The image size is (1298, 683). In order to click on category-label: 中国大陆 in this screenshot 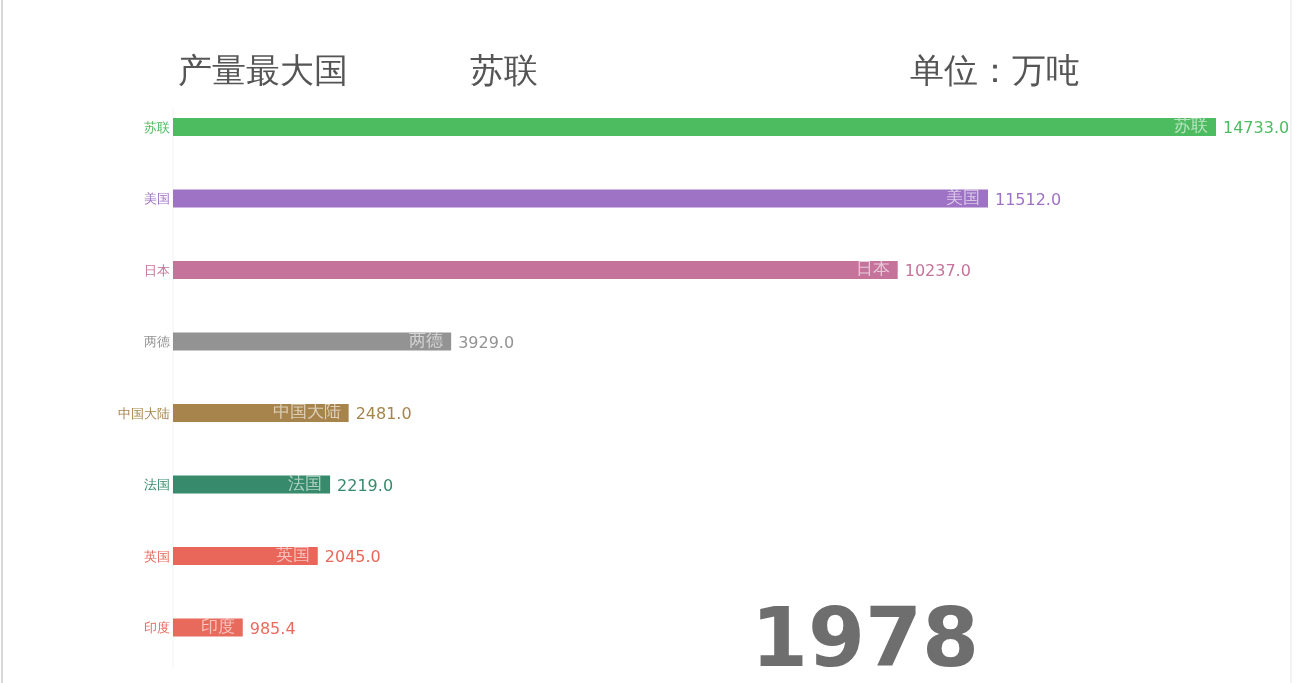, I will do `click(306, 411)`.